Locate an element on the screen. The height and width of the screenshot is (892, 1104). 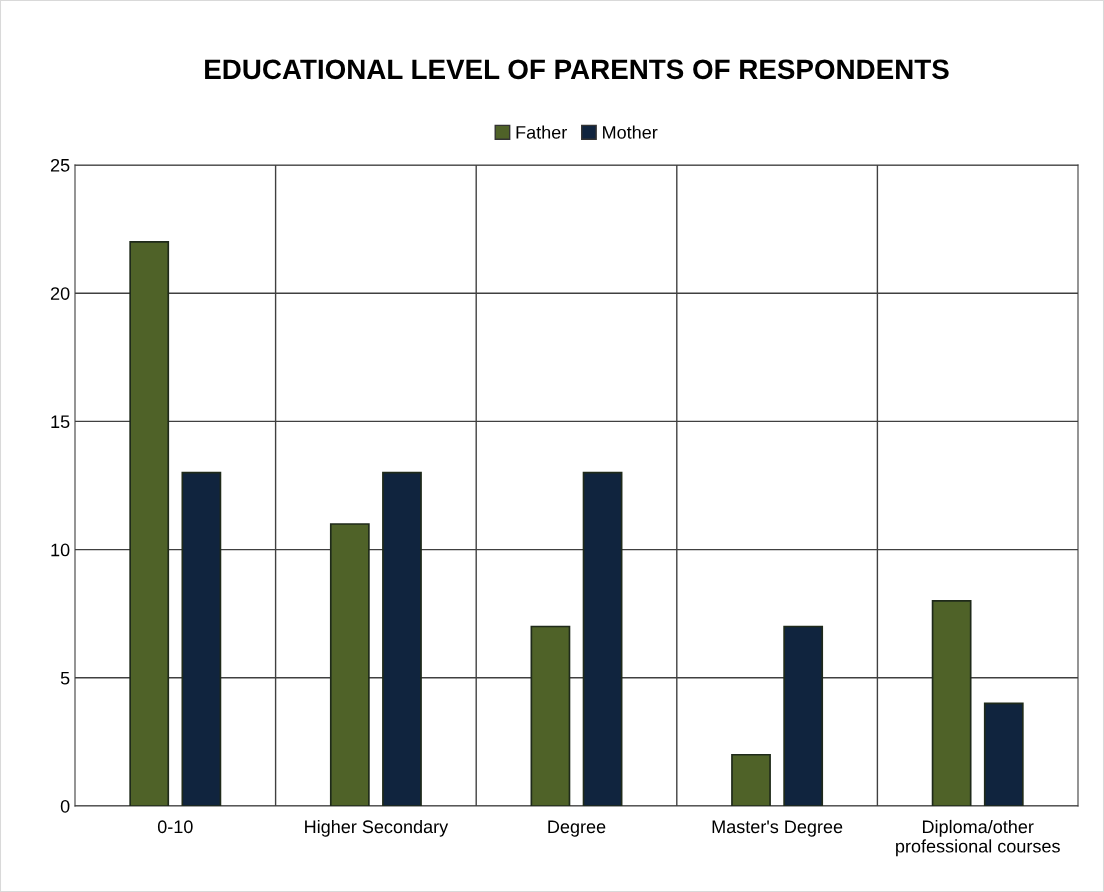
legend-label: Father is located at coordinates (541, 132).